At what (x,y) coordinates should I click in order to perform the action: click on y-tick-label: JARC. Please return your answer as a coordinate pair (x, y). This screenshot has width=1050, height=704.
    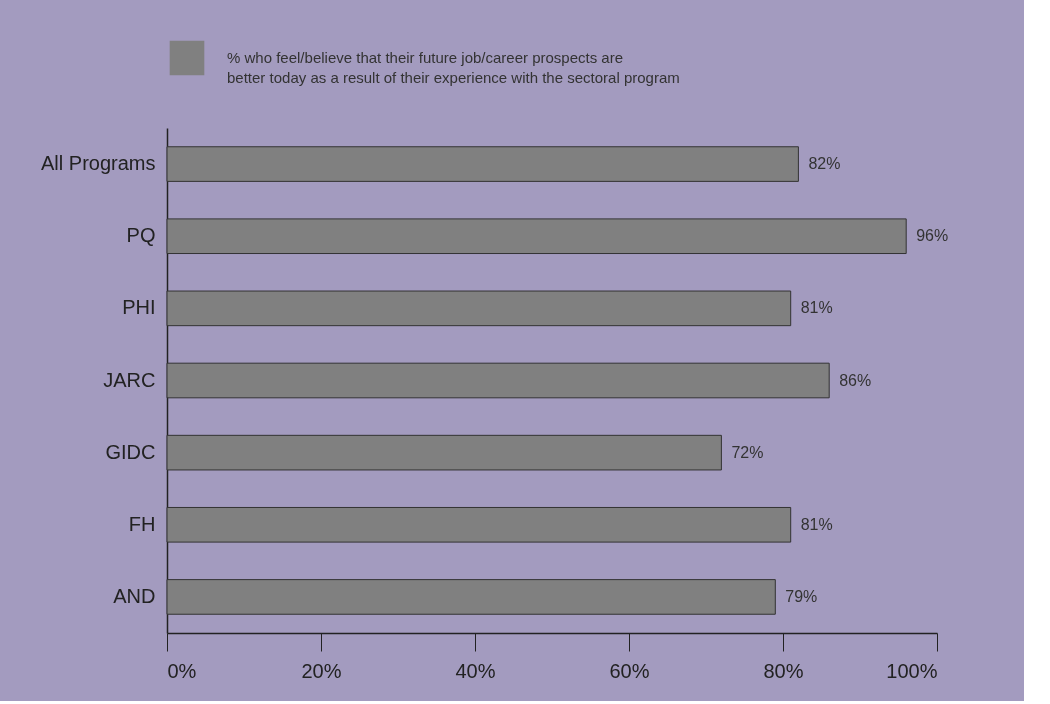
    Looking at the image, I should click on (129, 379).